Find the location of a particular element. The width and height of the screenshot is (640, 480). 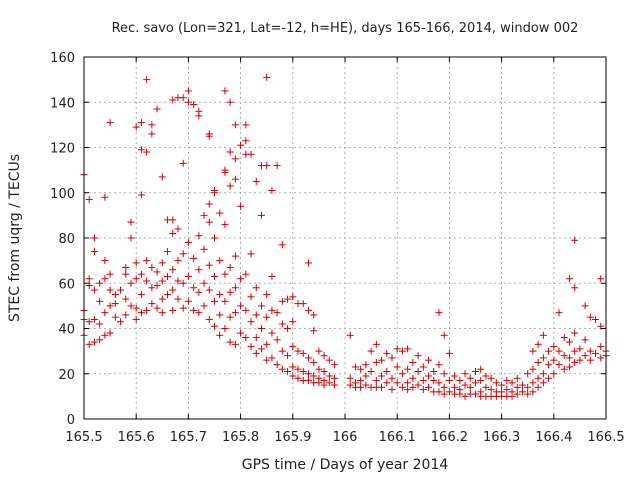

y-axis-label: STEC from uqrg / TECUs is located at coordinates (15, 238).